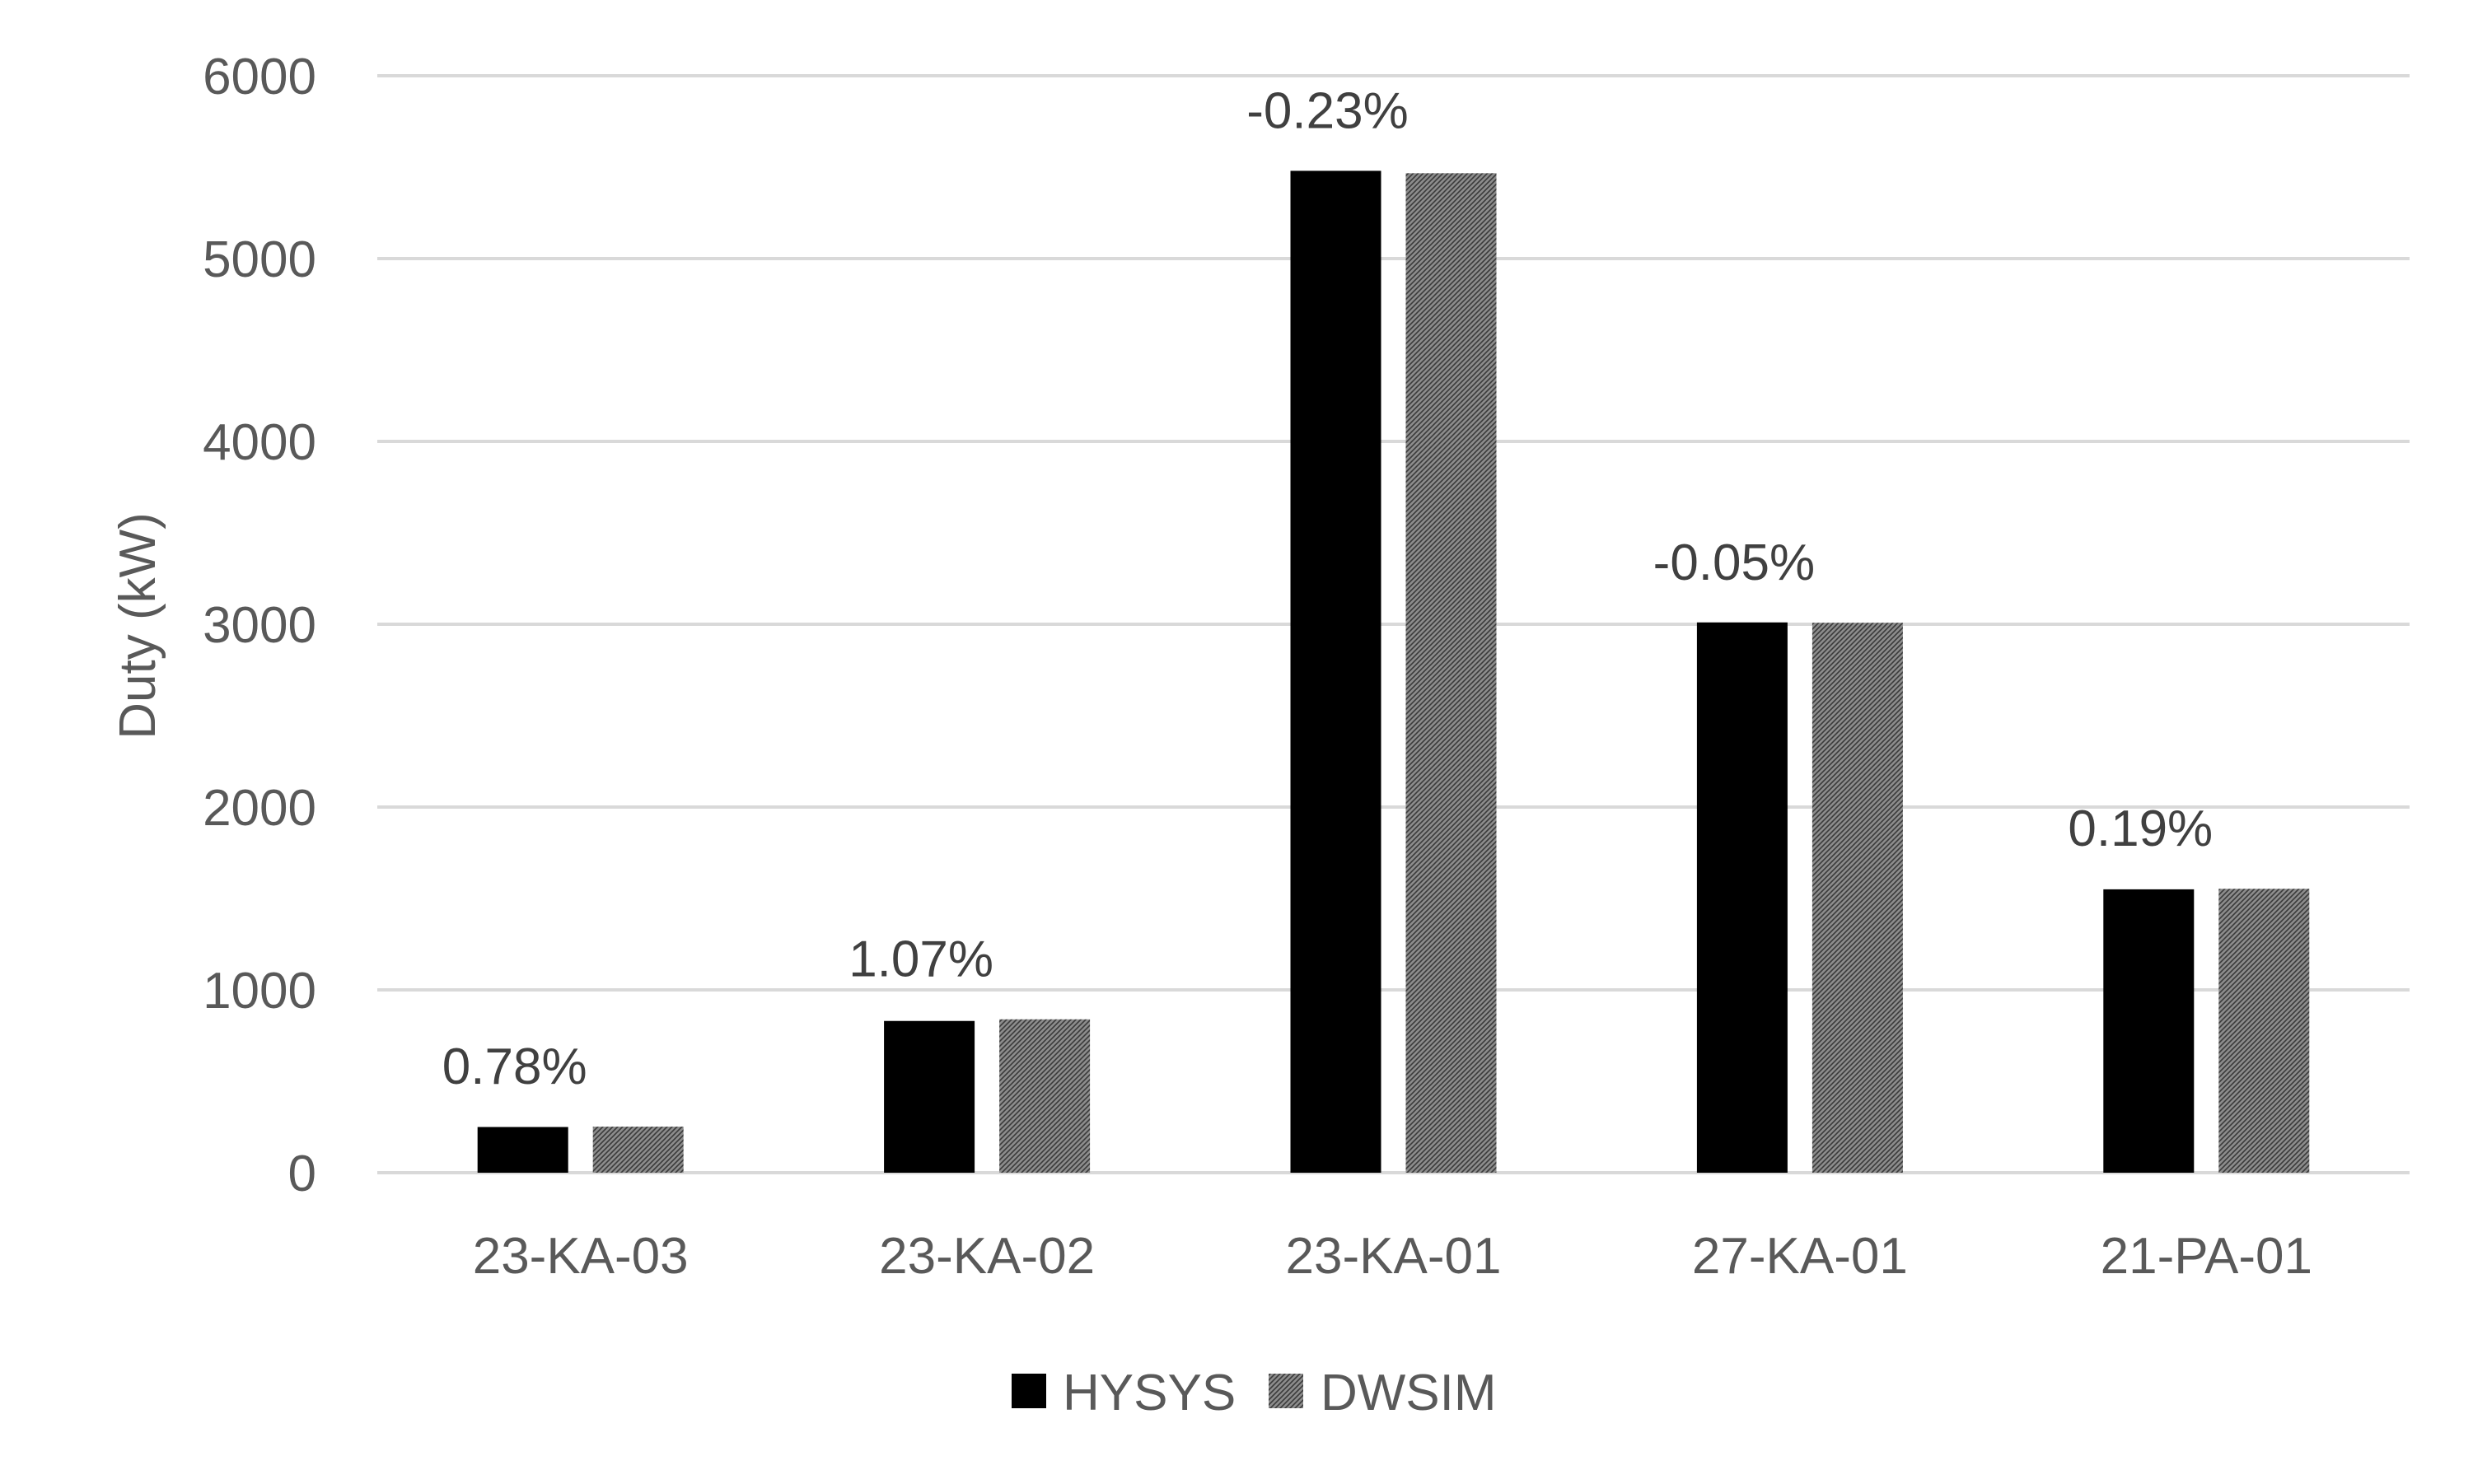 The image size is (2473, 1484). What do you see at coordinates (259, 808) in the screenshot?
I see `y-tick-label: 2000` at bounding box center [259, 808].